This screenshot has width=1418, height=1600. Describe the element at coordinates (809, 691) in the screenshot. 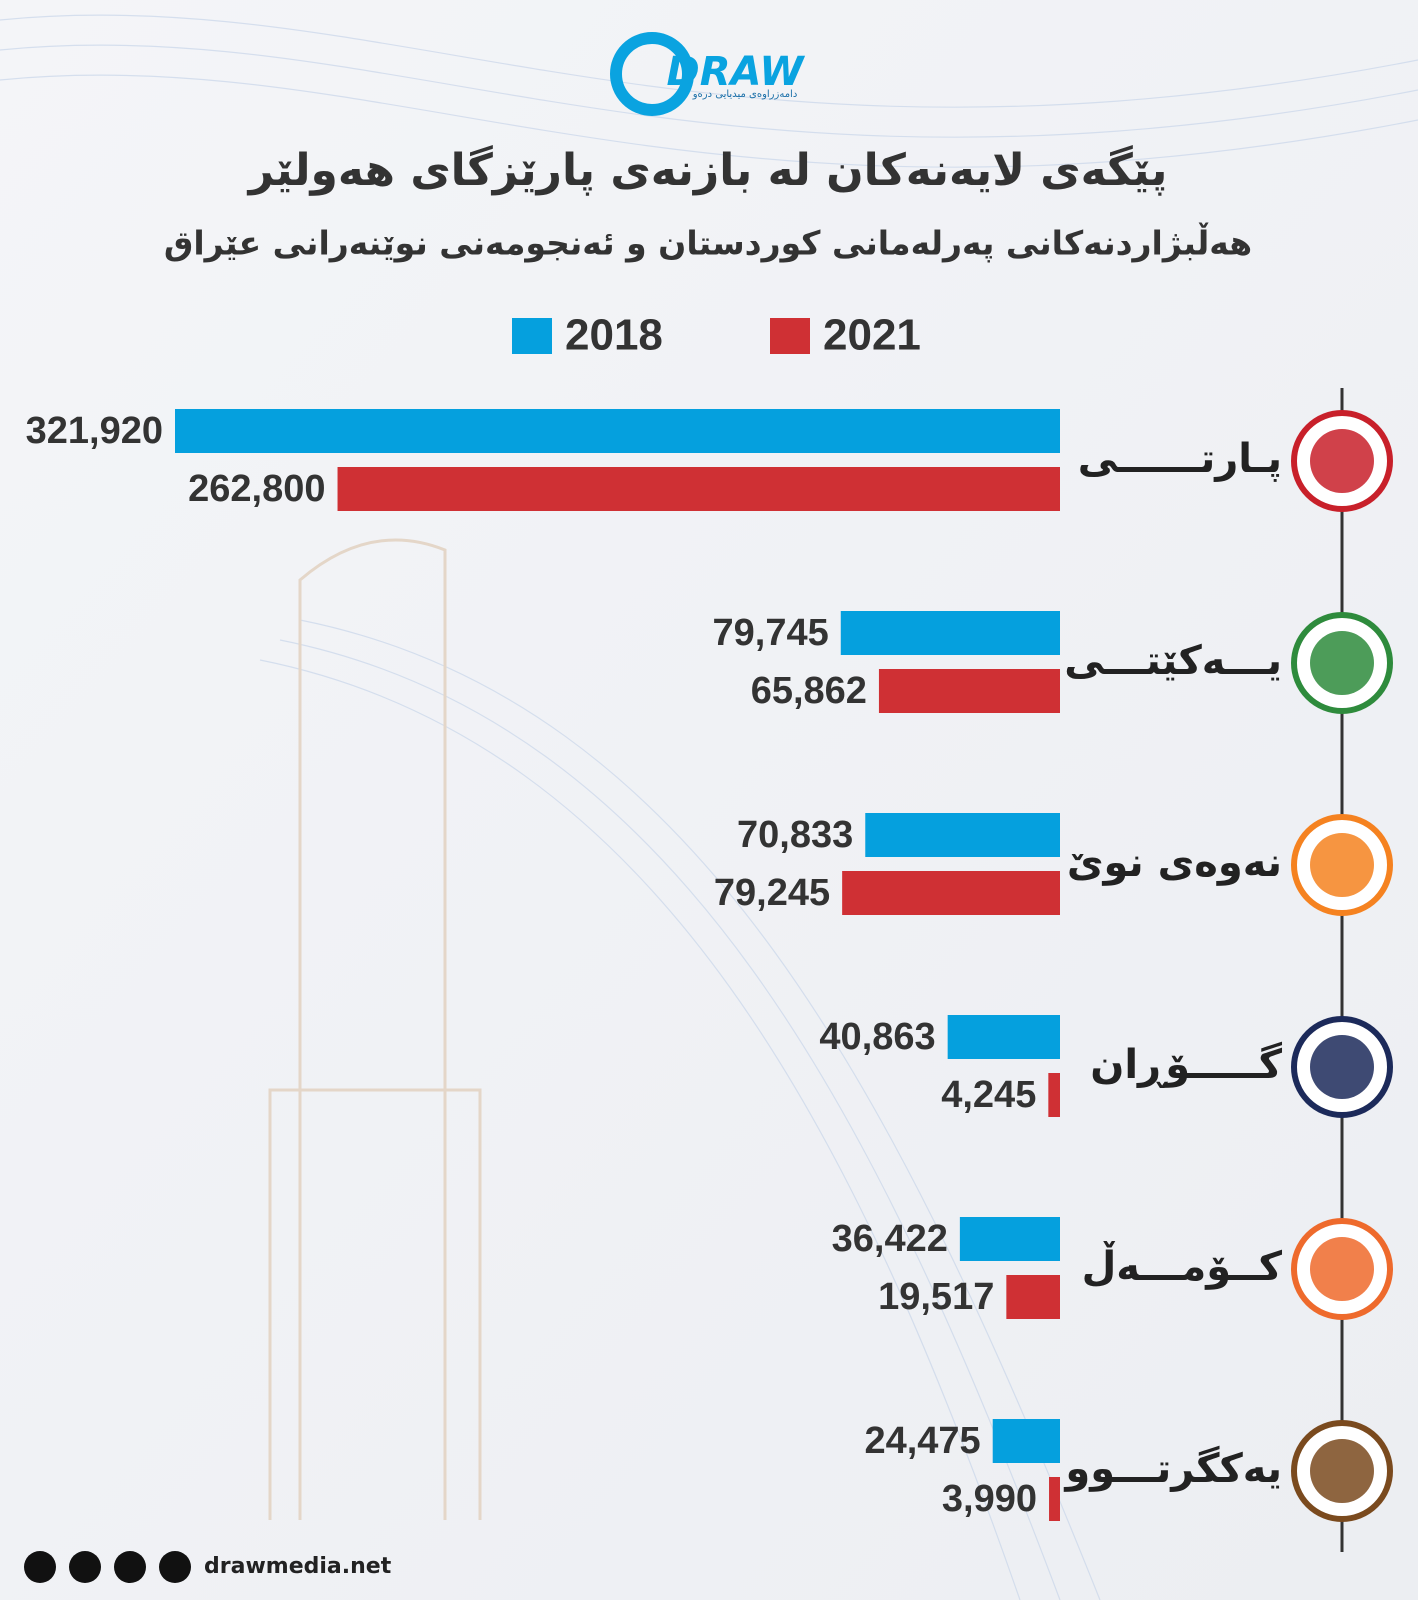

I see `value-label: 65,862` at that location.